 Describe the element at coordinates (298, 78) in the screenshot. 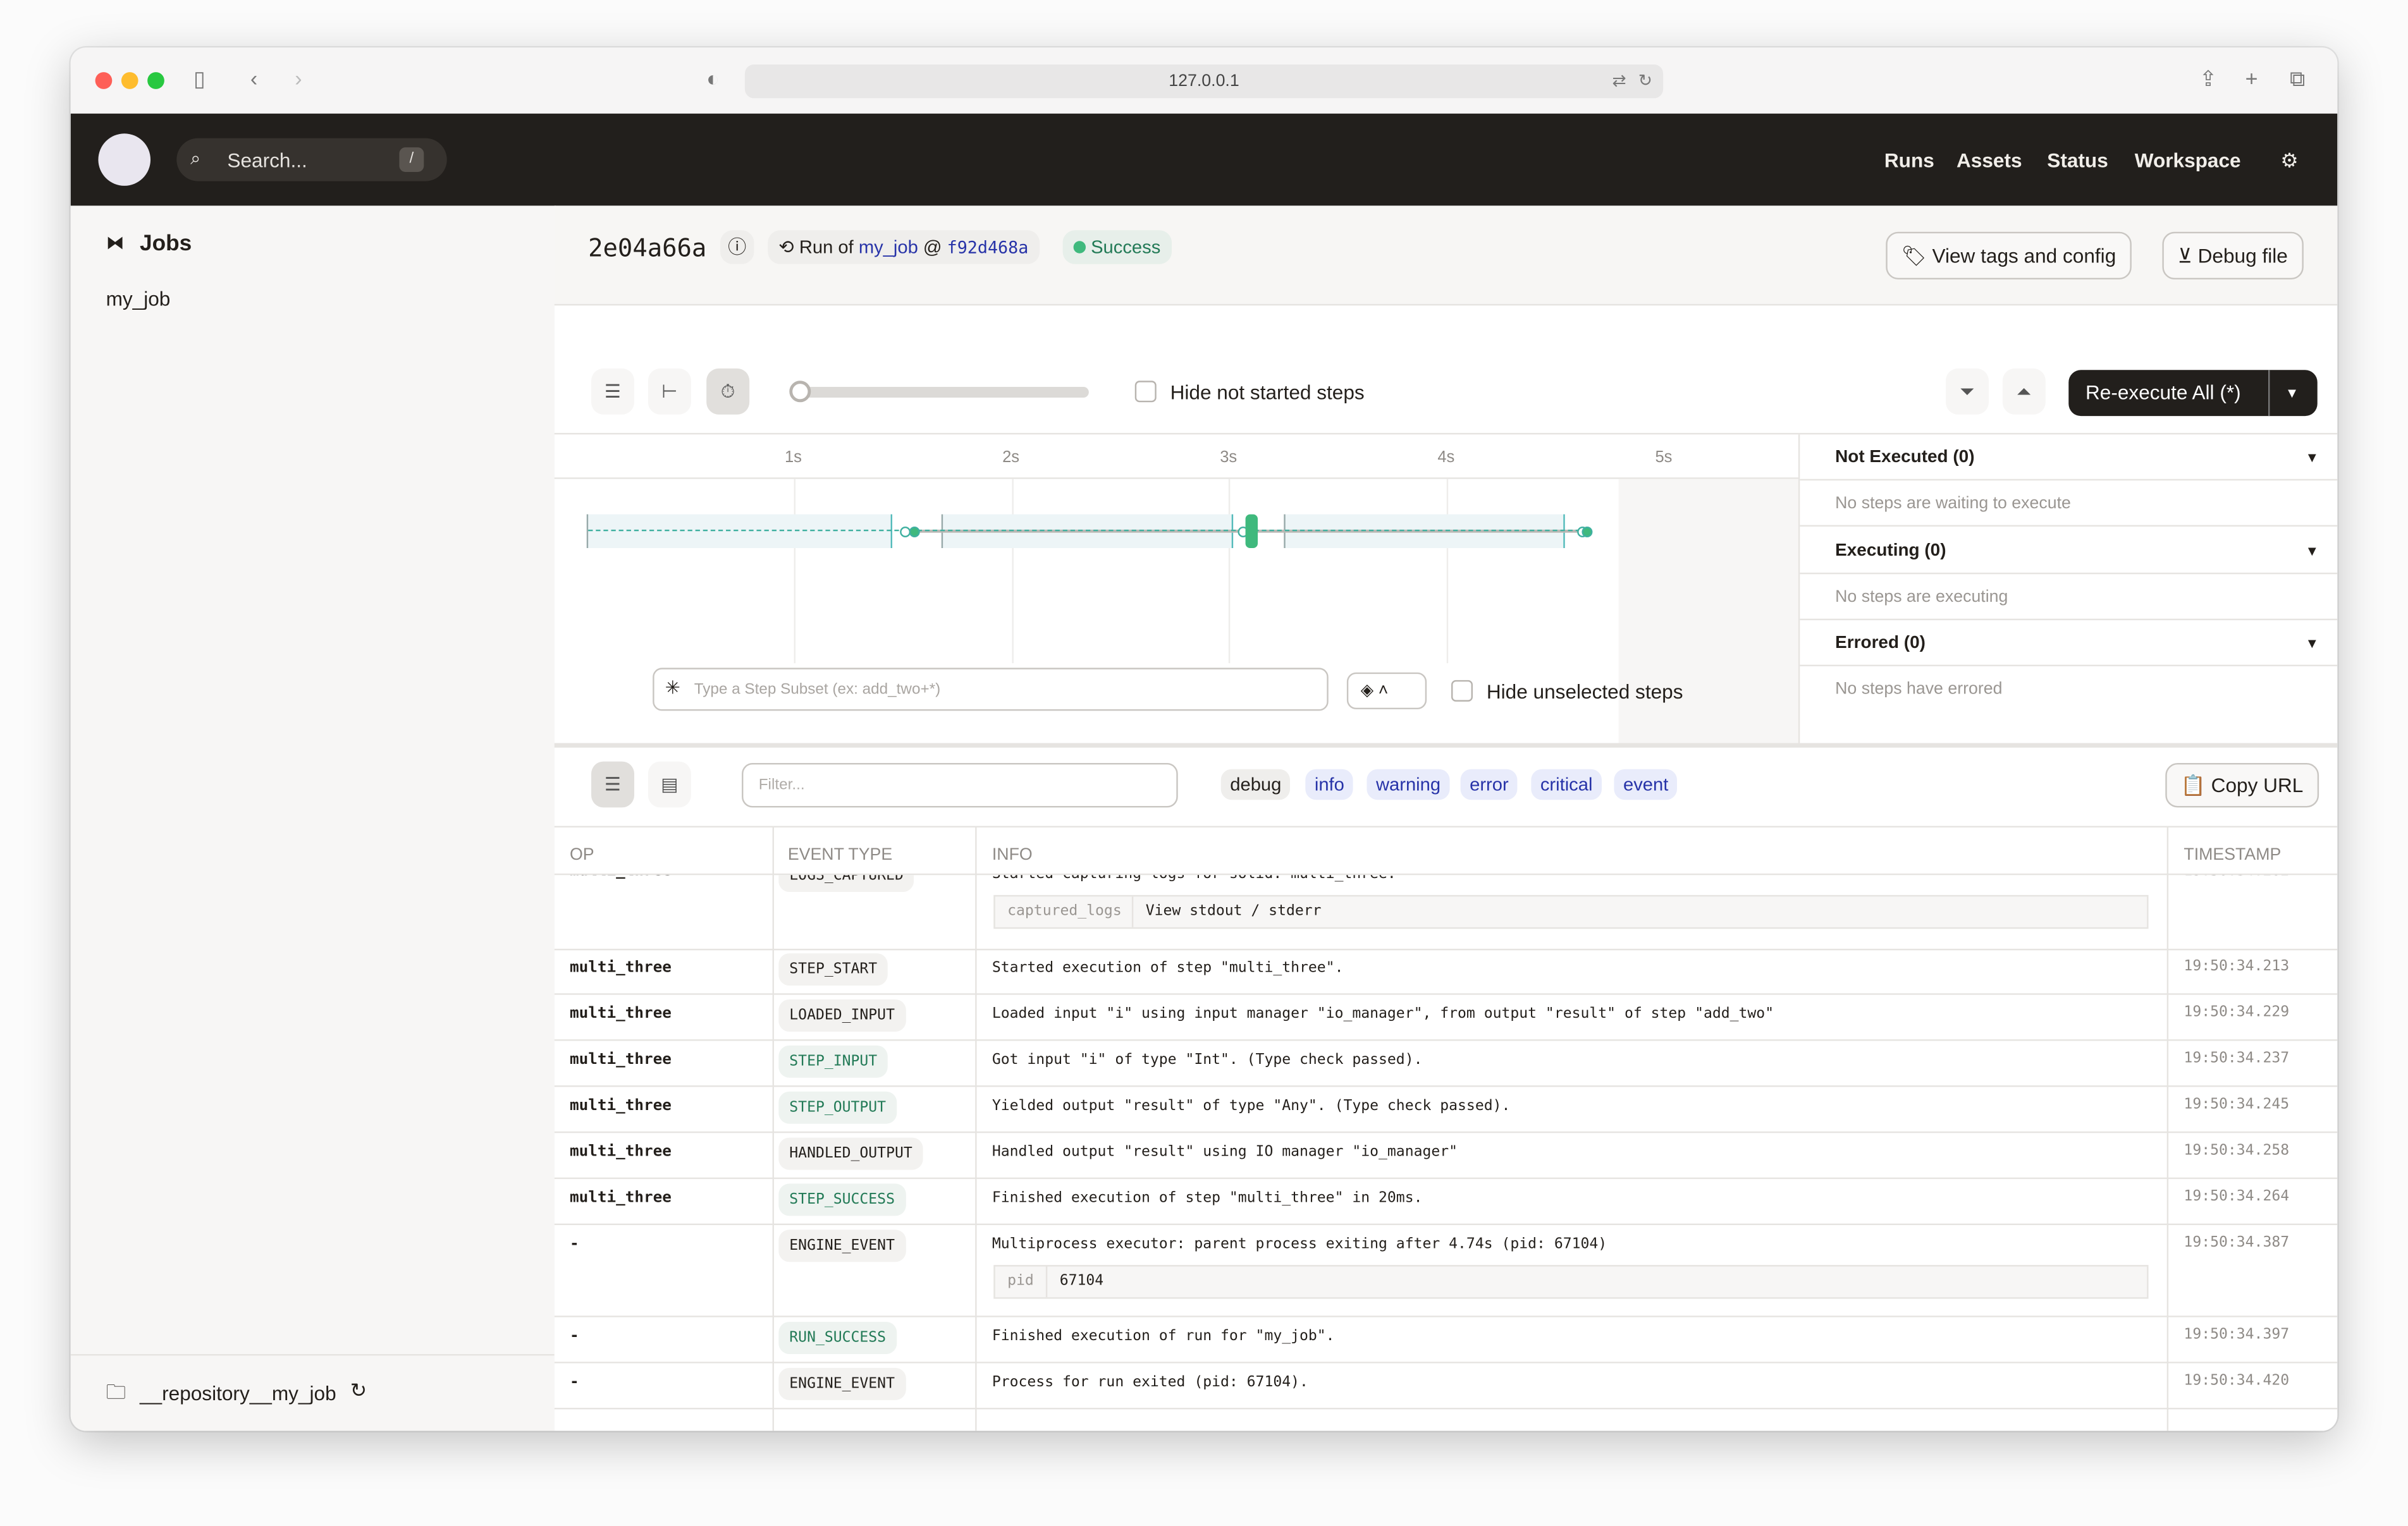

I see `forward-icon: ›` at that location.